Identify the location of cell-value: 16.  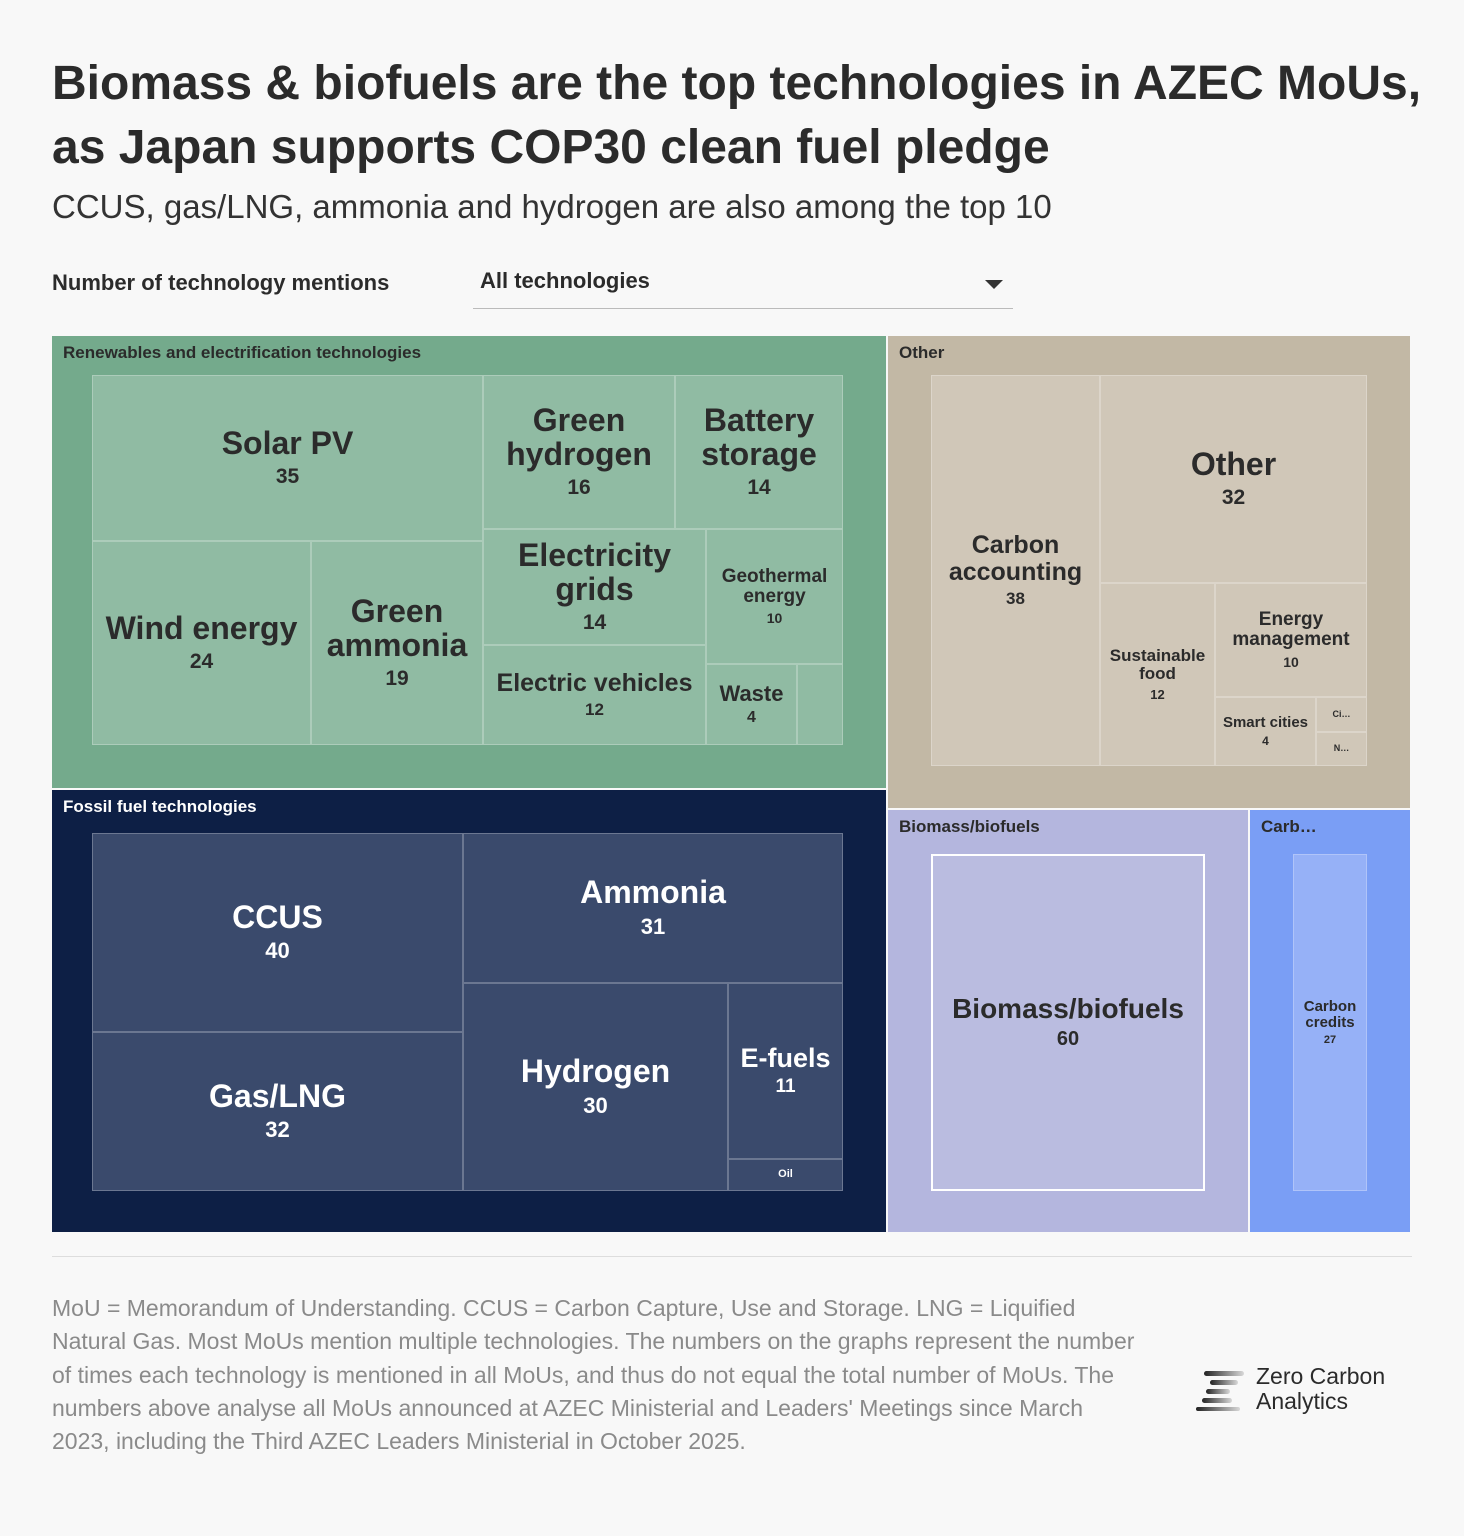
(579, 487).